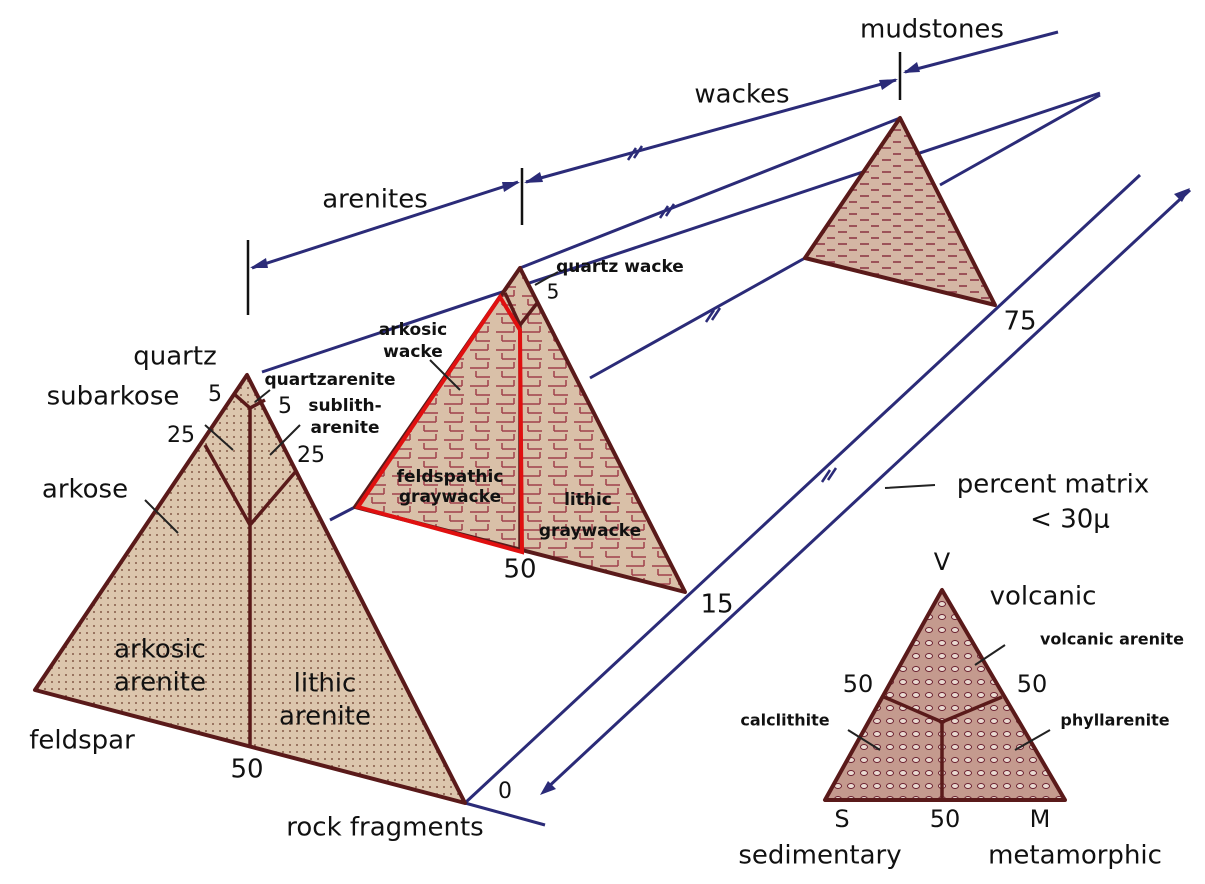  What do you see at coordinates (113, 397) in the screenshot?
I see `label: subarkose` at bounding box center [113, 397].